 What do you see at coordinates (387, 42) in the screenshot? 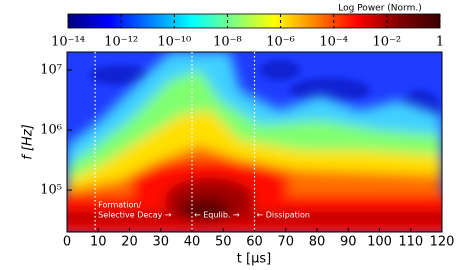
I see `colorbar-tick-label: 10⁻²` at bounding box center [387, 42].